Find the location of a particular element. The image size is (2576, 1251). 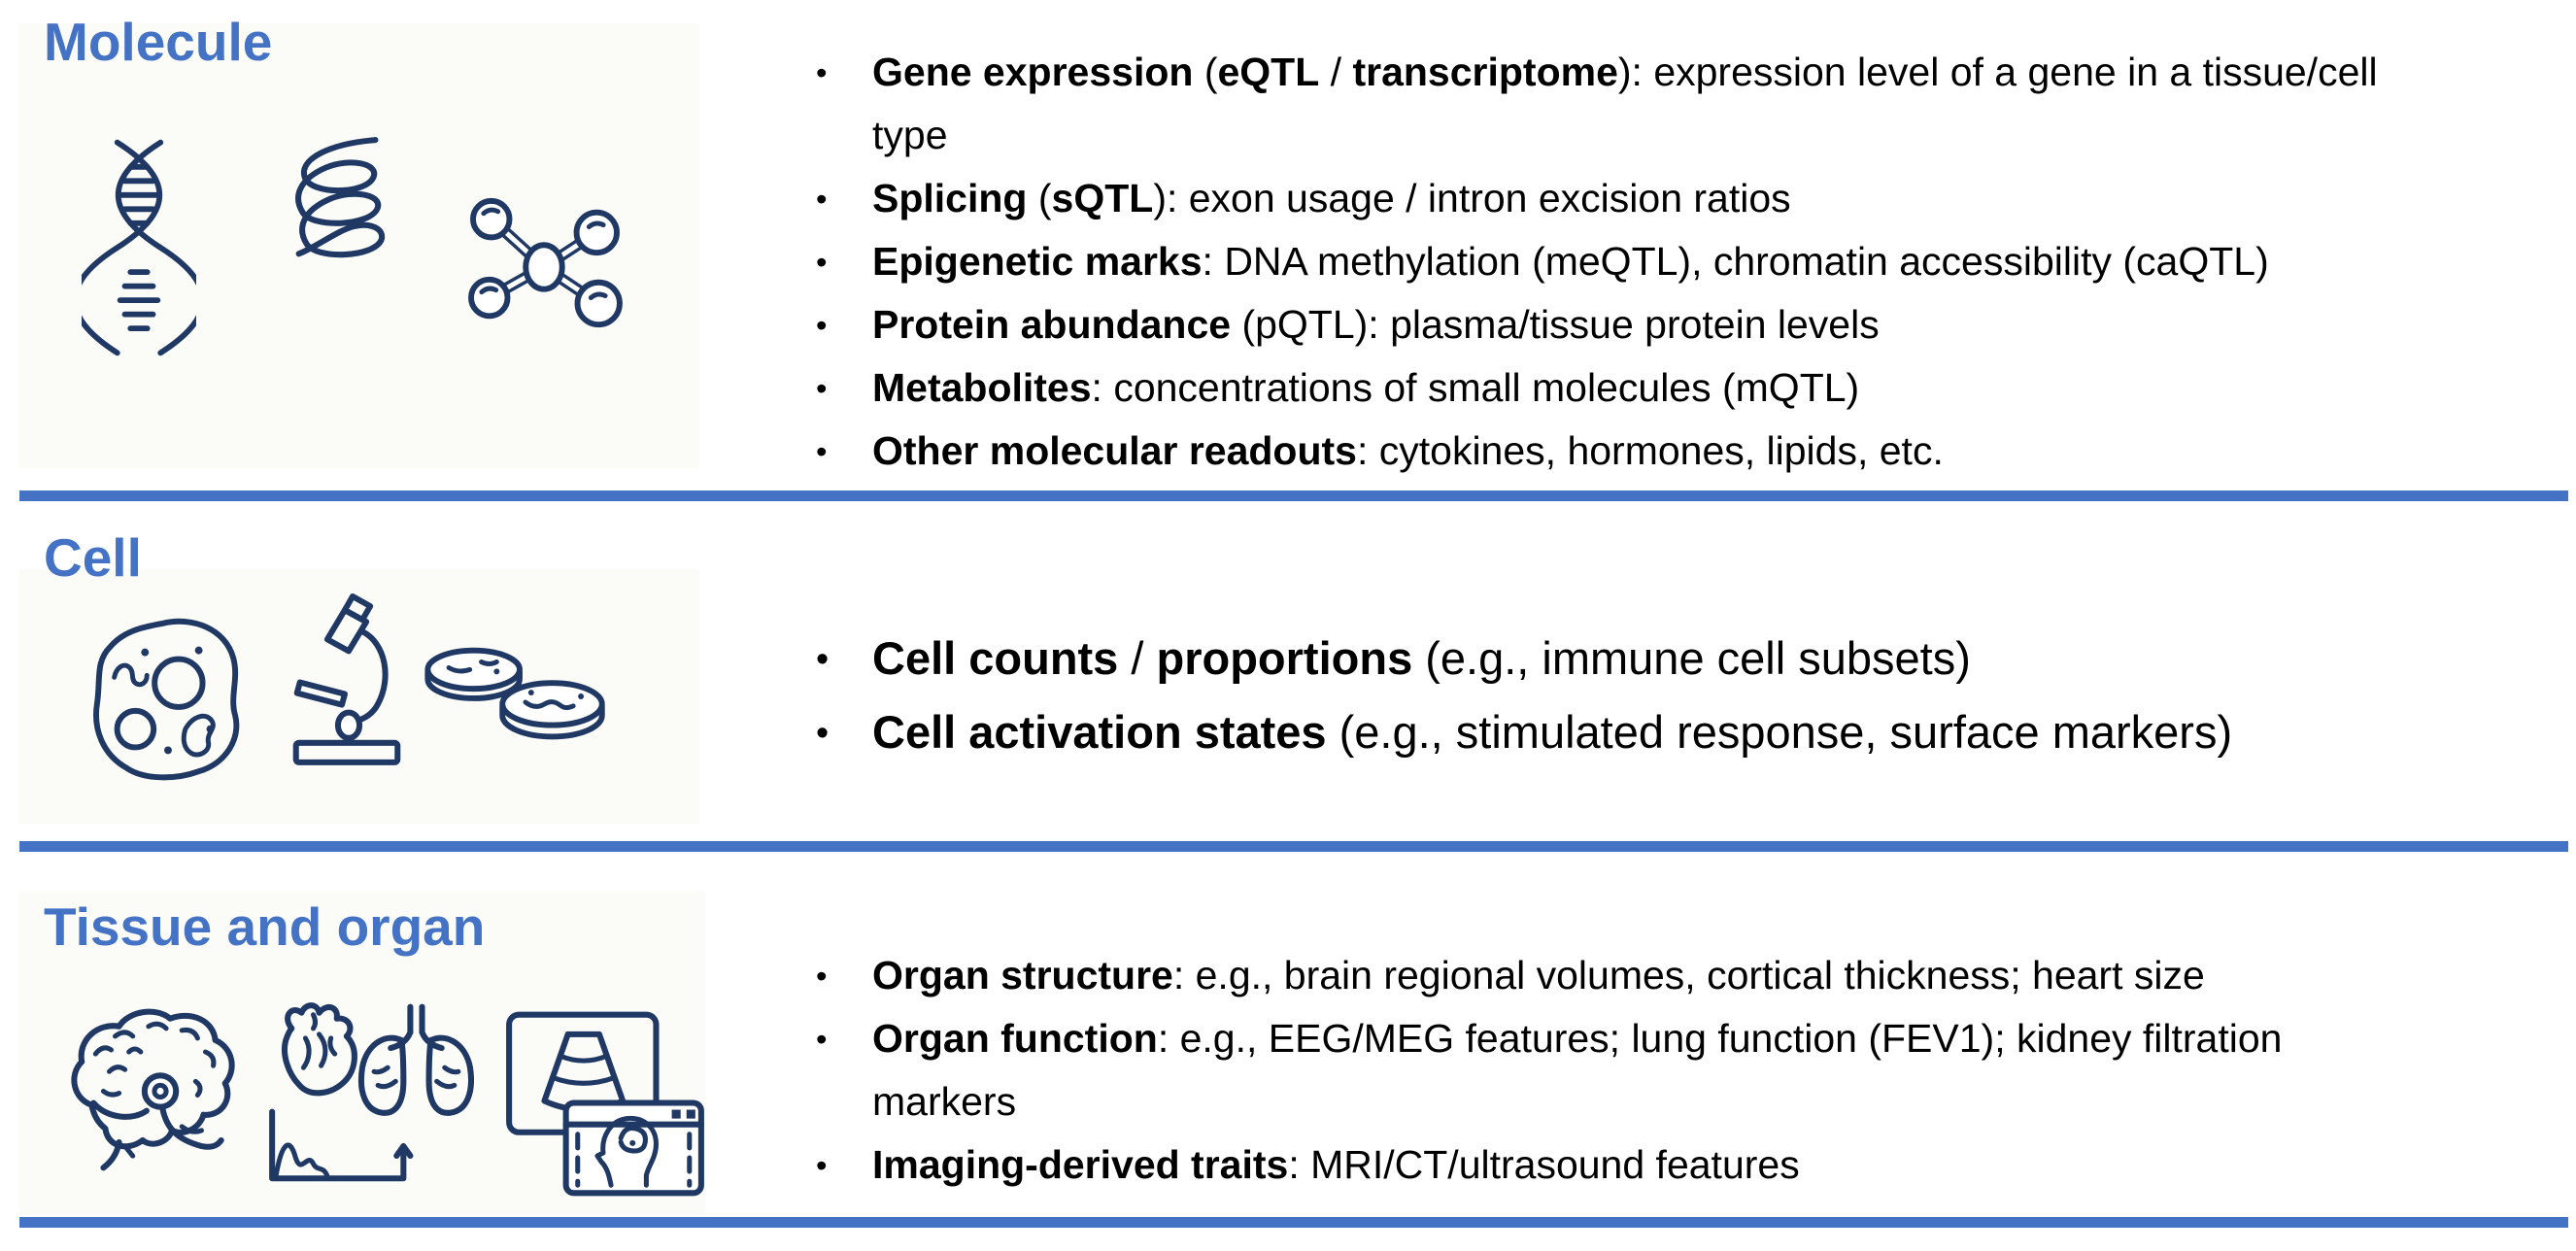

bullet-text-bold: Imaging-derived traits is located at coordinates (1080, 1164).